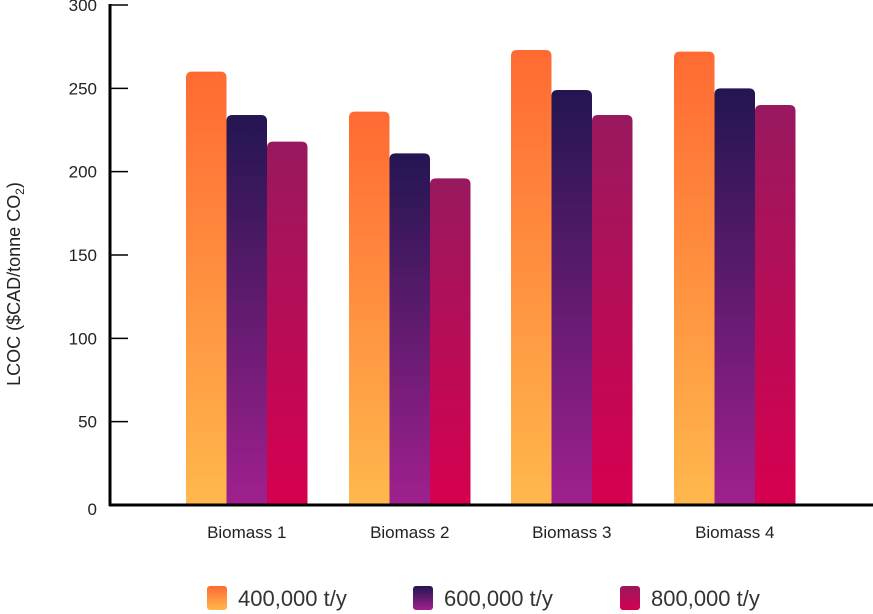 The width and height of the screenshot is (873, 614). Describe the element at coordinates (20, 191) in the screenshot. I see `y-axis-label-subscript: 2` at that location.